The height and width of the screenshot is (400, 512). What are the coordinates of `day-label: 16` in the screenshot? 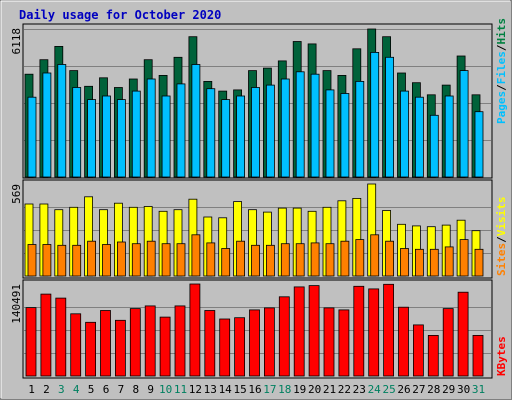 It's located at (254, 389).